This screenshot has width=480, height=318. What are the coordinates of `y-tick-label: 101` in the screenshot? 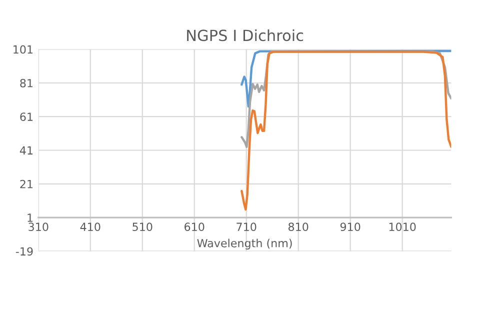 It's located at (23, 49).